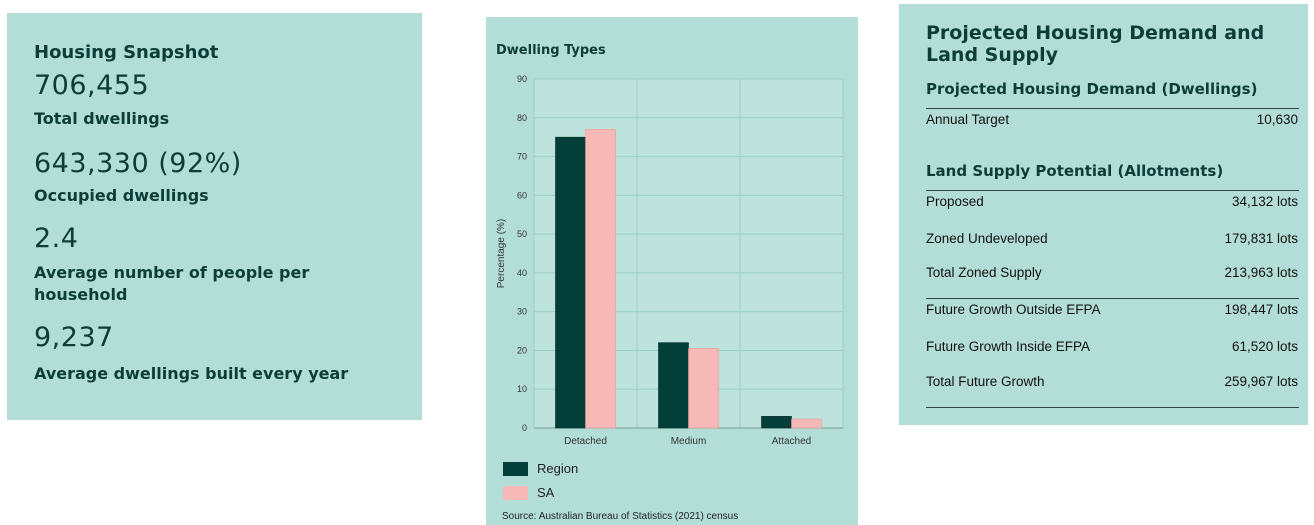  I want to click on legend-item-sa: SA, so click(528, 492).